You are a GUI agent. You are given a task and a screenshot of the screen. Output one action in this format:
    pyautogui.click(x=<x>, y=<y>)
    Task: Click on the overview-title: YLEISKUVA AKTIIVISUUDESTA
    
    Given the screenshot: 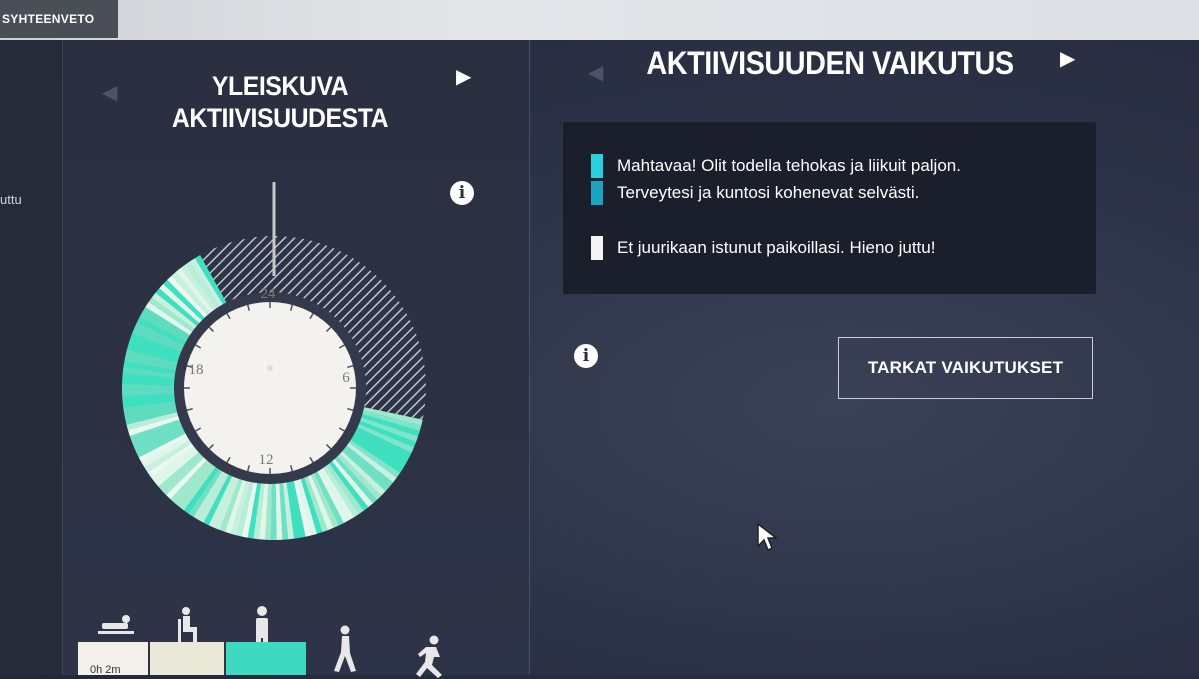 What is the action you would take?
    pyautogui.click(x=279, y=102)
    